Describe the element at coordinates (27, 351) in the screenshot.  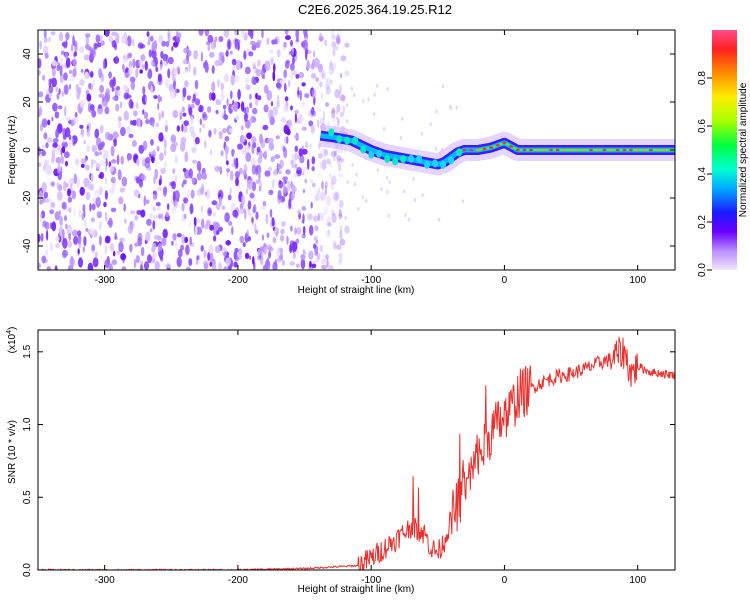
I see `snr-ytick-label: 1.5` at that location.